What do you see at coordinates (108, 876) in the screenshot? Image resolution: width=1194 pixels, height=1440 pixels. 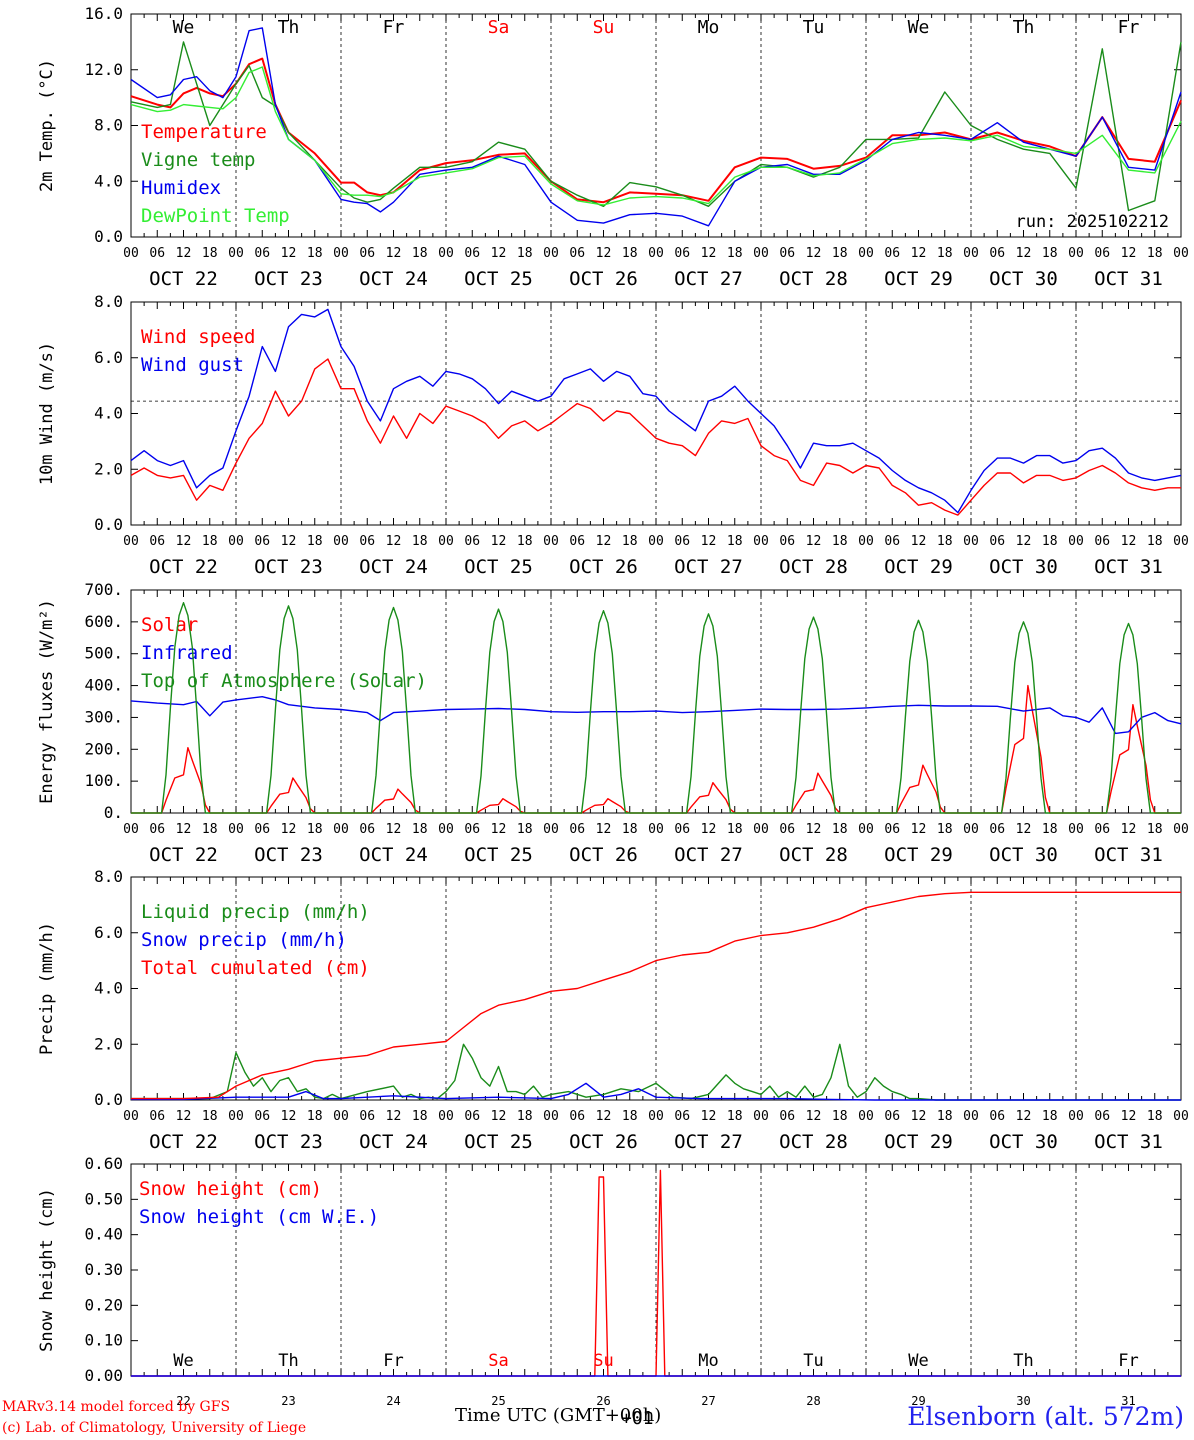 I see `y-tick-label: 8.0` at bounding box center [108, 876].